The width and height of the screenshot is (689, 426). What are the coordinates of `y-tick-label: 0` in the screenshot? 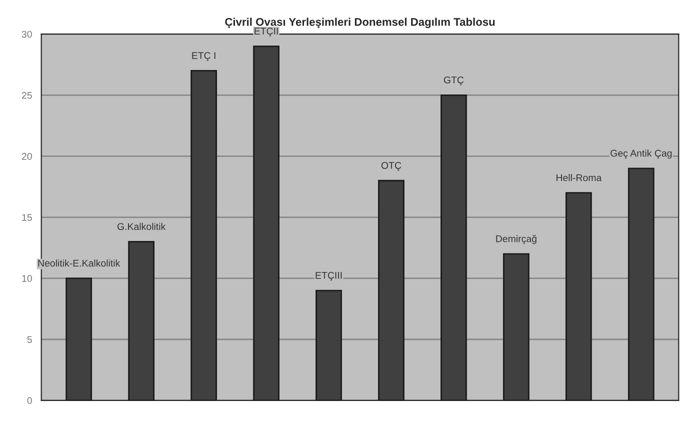 It's located at (29, 400).